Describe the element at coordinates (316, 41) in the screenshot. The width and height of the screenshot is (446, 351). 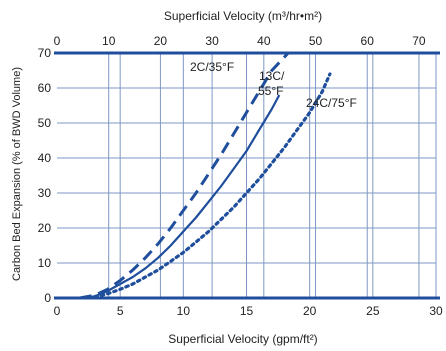
I see `x-top-tick-label: 50` at that location.